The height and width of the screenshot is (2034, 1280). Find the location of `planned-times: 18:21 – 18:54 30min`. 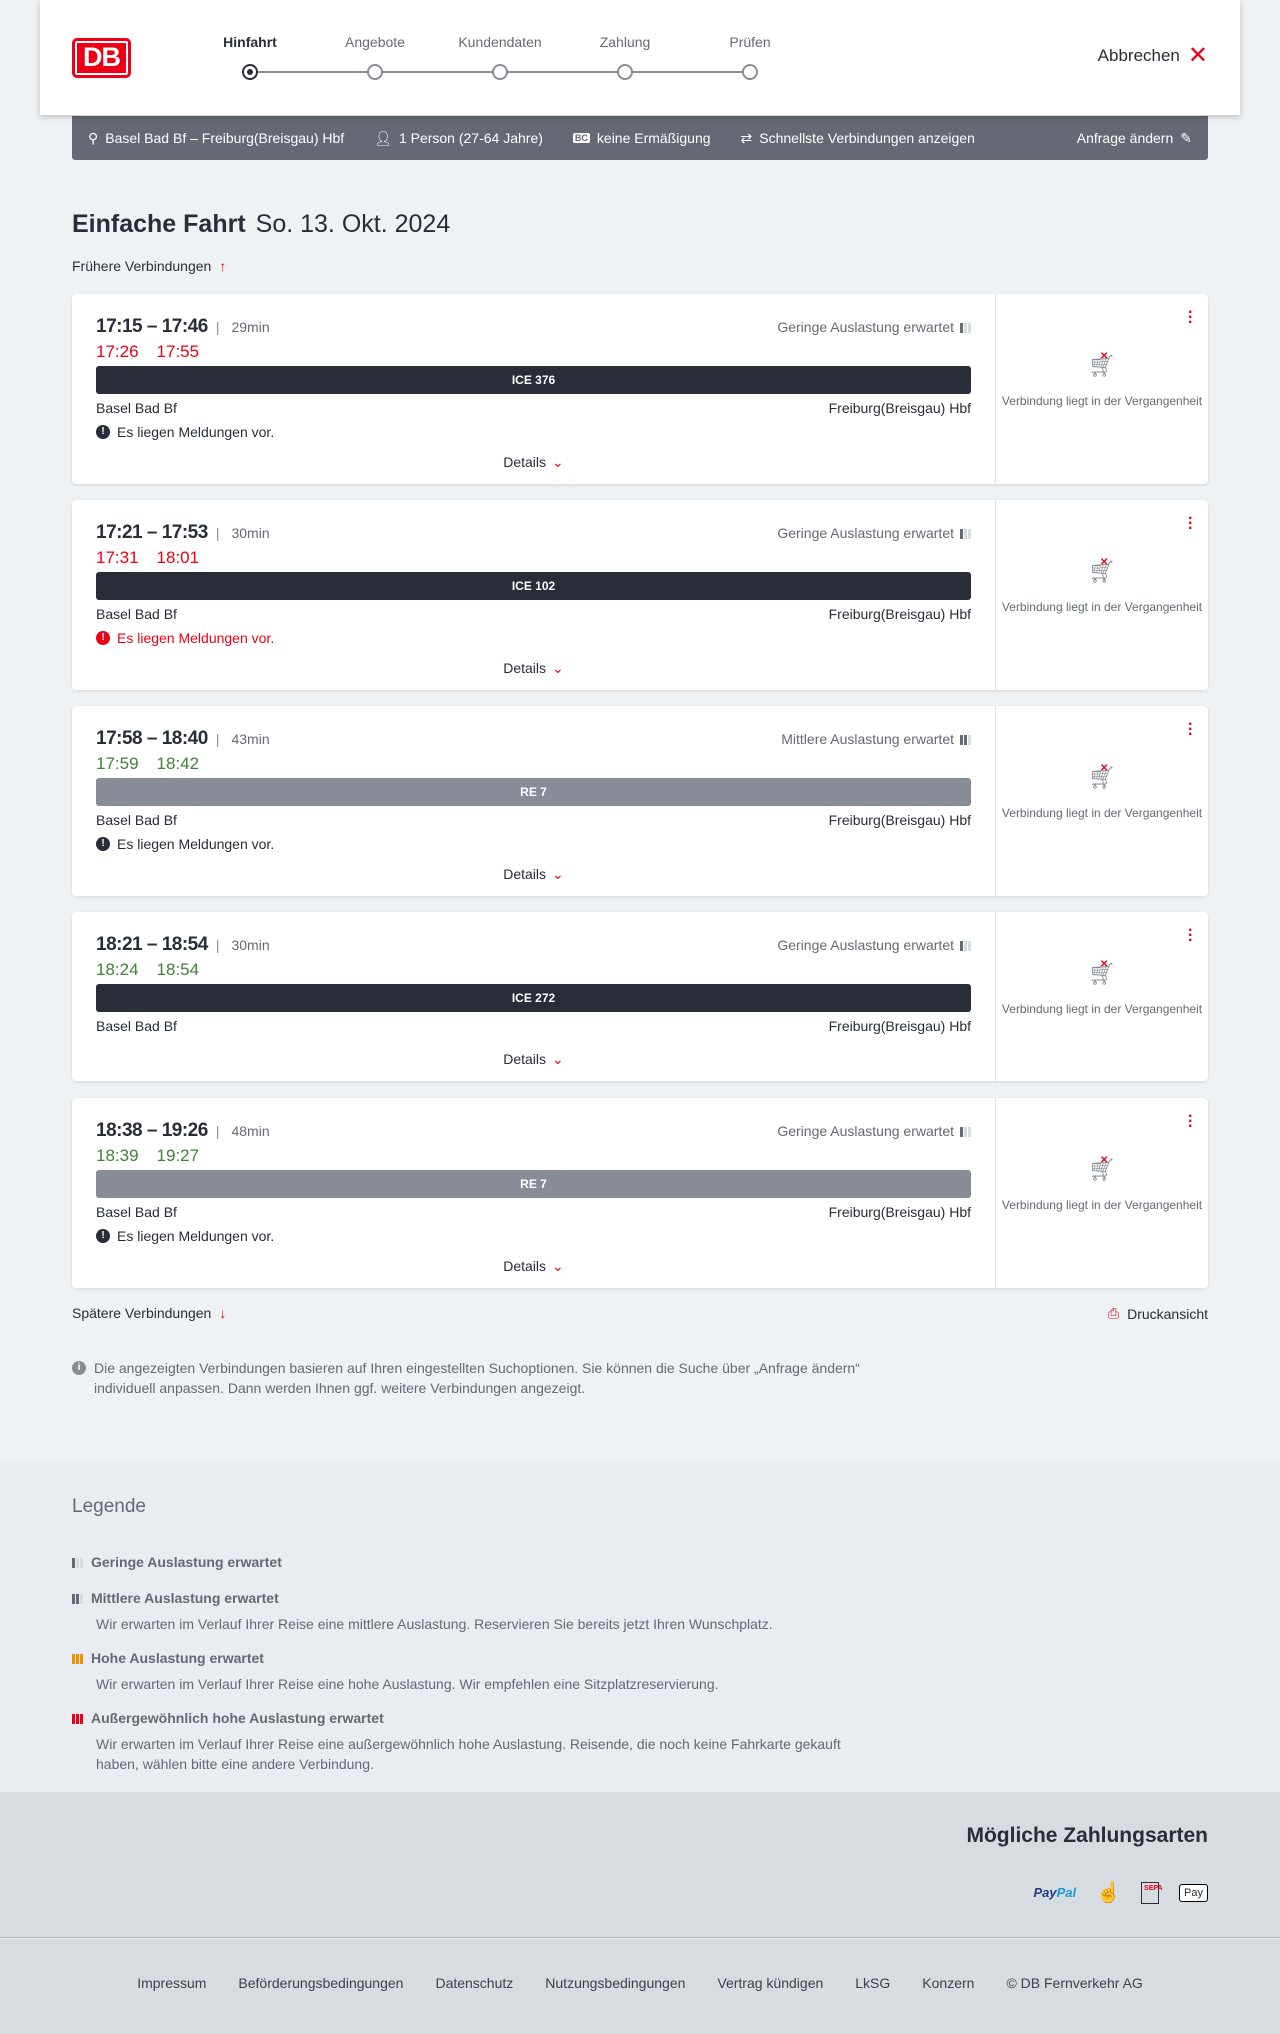

planned-times: 18:21 – 18:54 30min is located at coordinates (183, 945).